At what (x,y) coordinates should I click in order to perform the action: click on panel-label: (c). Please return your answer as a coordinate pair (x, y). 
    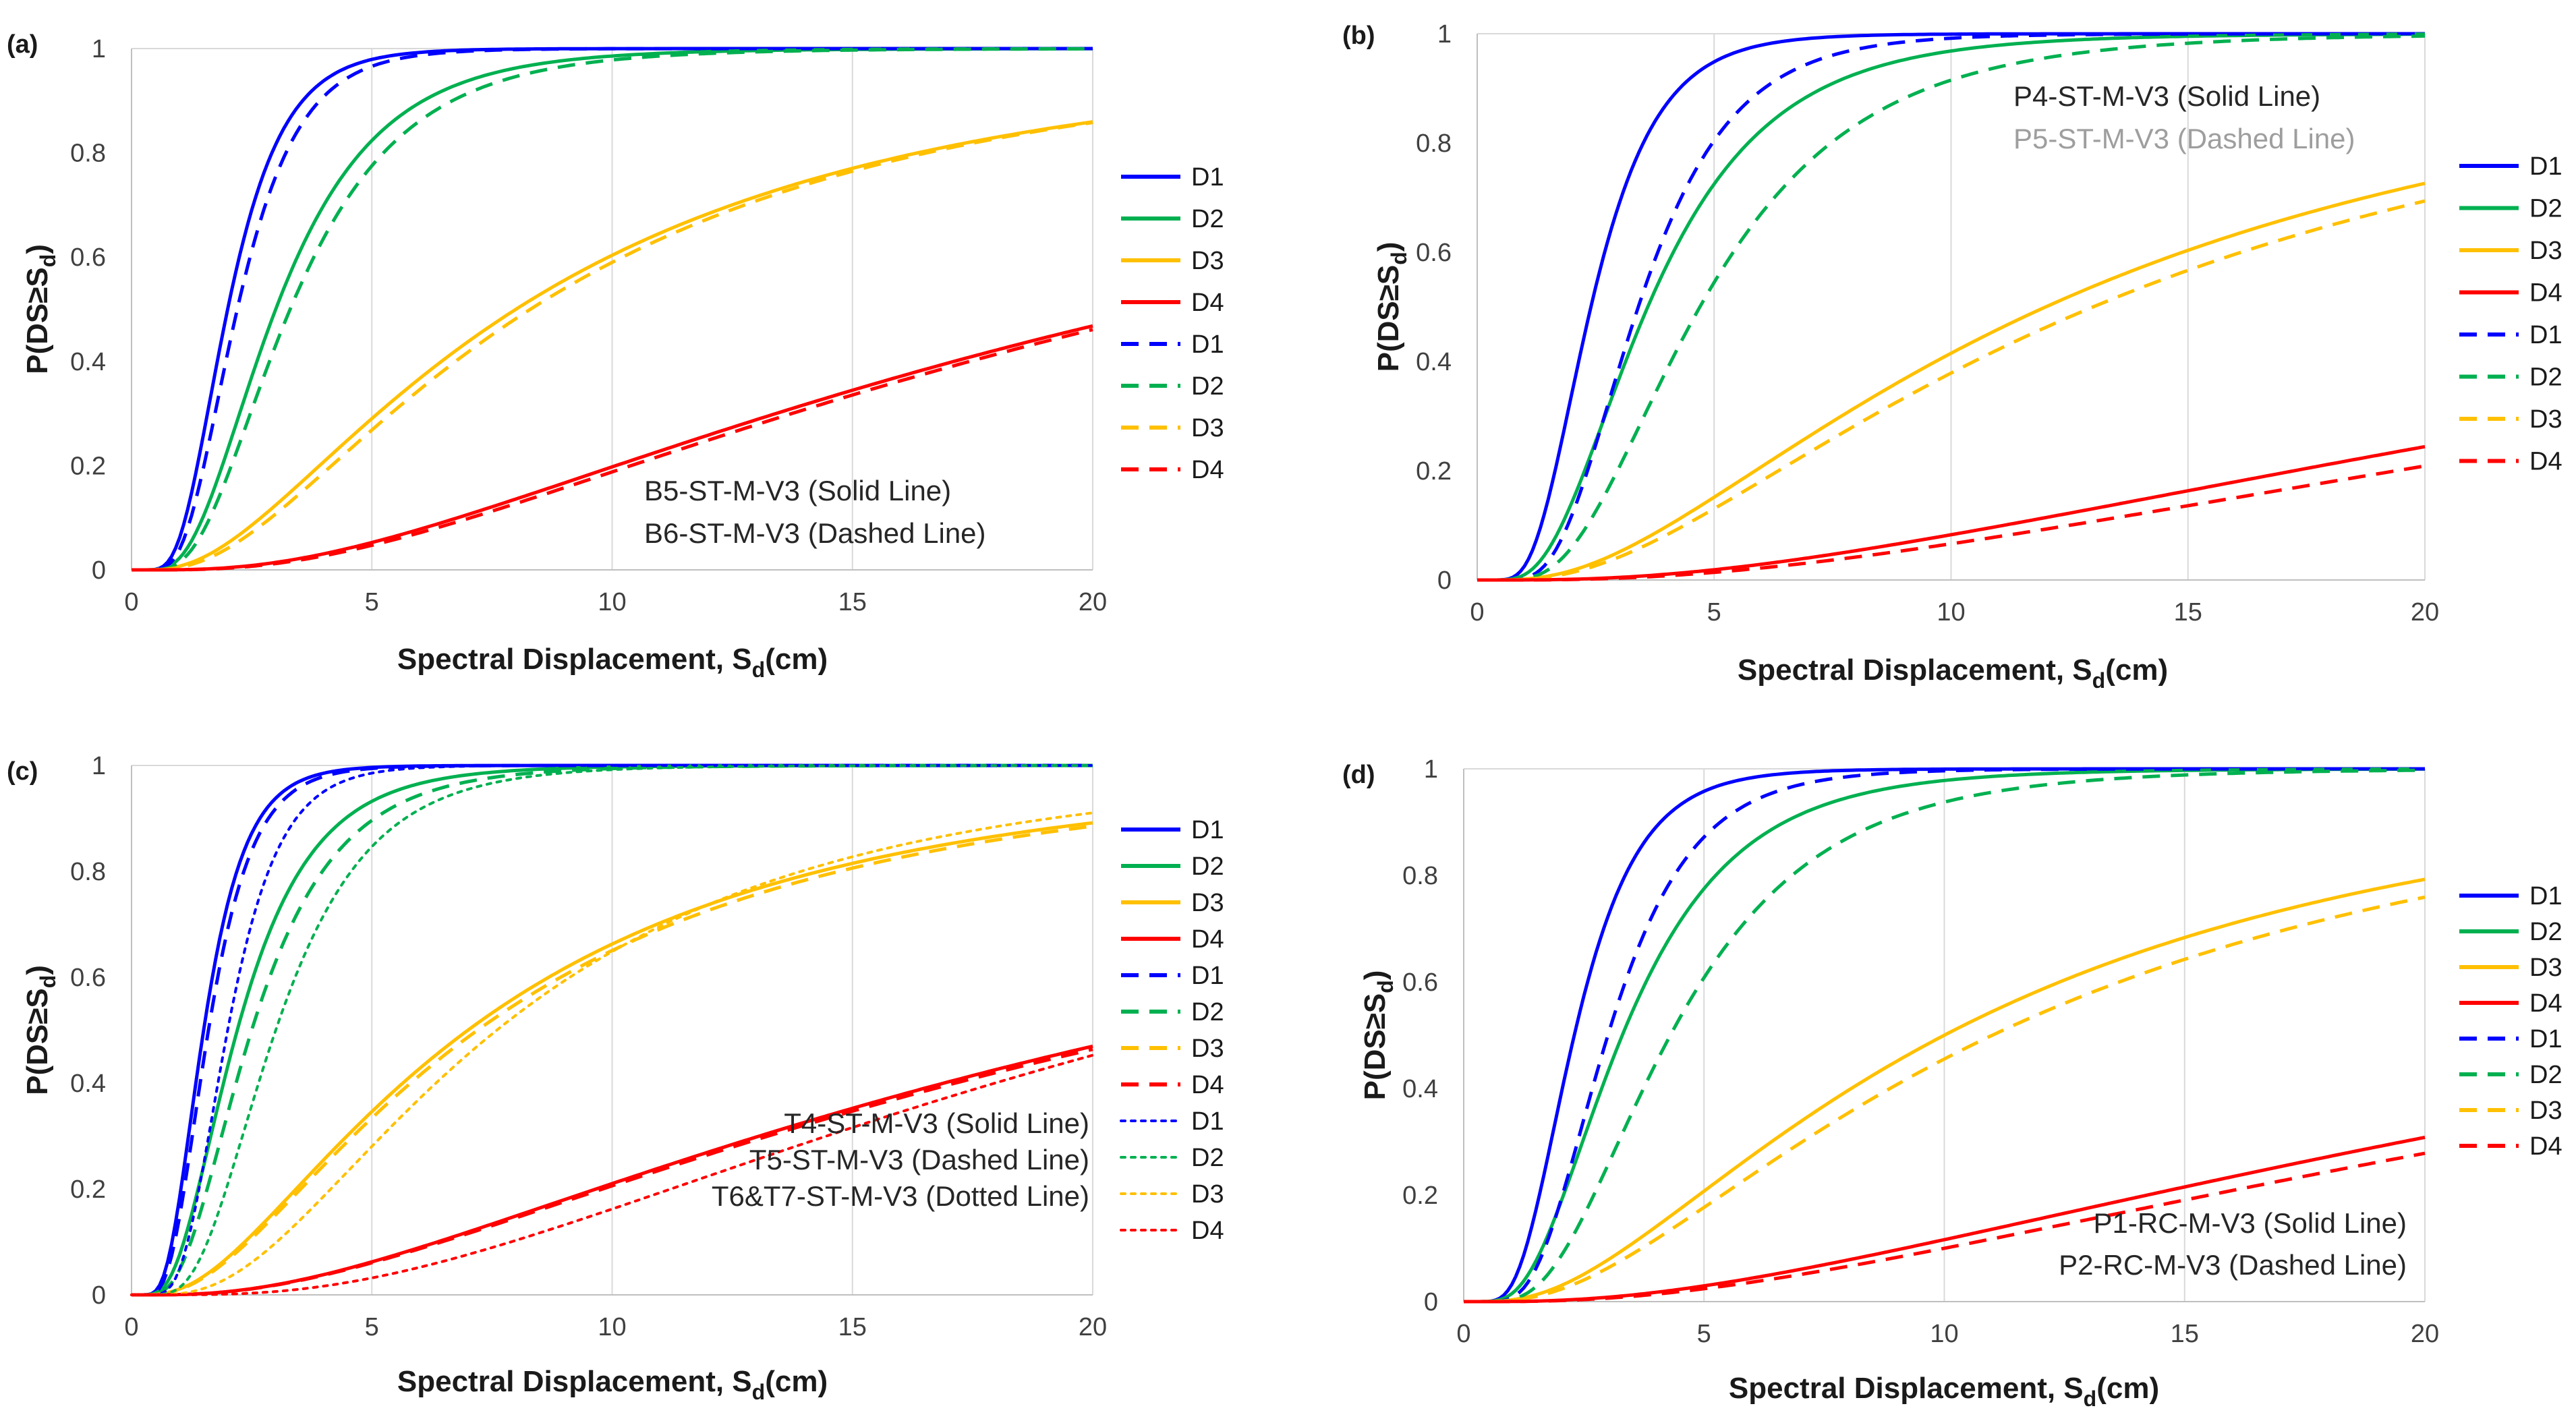
    Looking at the image, I should click on (22, 771).